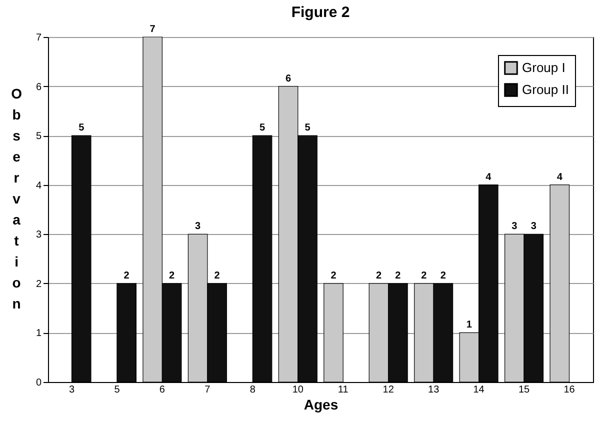 The image size is (616, 434). What do you see at coordinates (39, 235) in the screenshot?
I see `y-tick-label: 3` at bounding box center [39, 235].